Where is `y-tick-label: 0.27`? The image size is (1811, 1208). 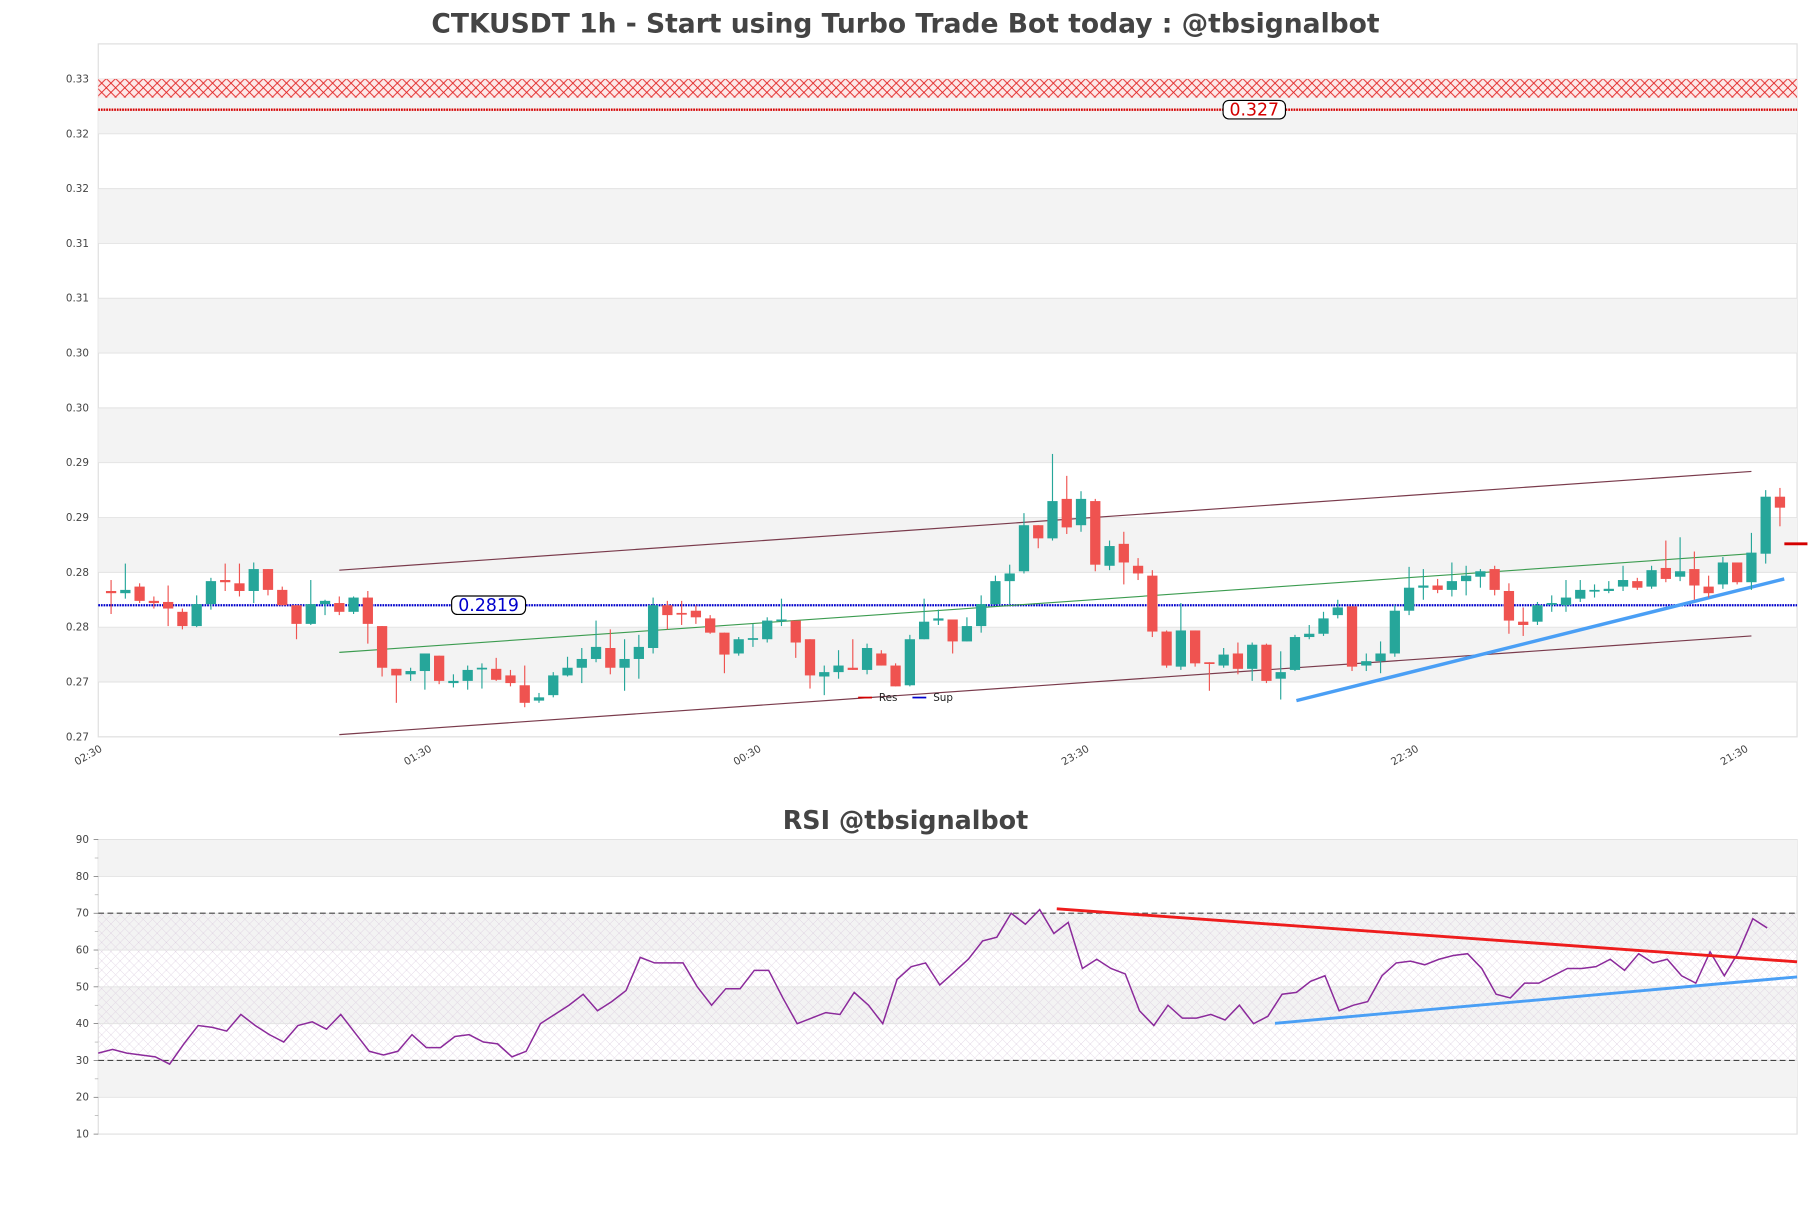 y-tick-label: 0.27 is located at coordinates (77, 682).